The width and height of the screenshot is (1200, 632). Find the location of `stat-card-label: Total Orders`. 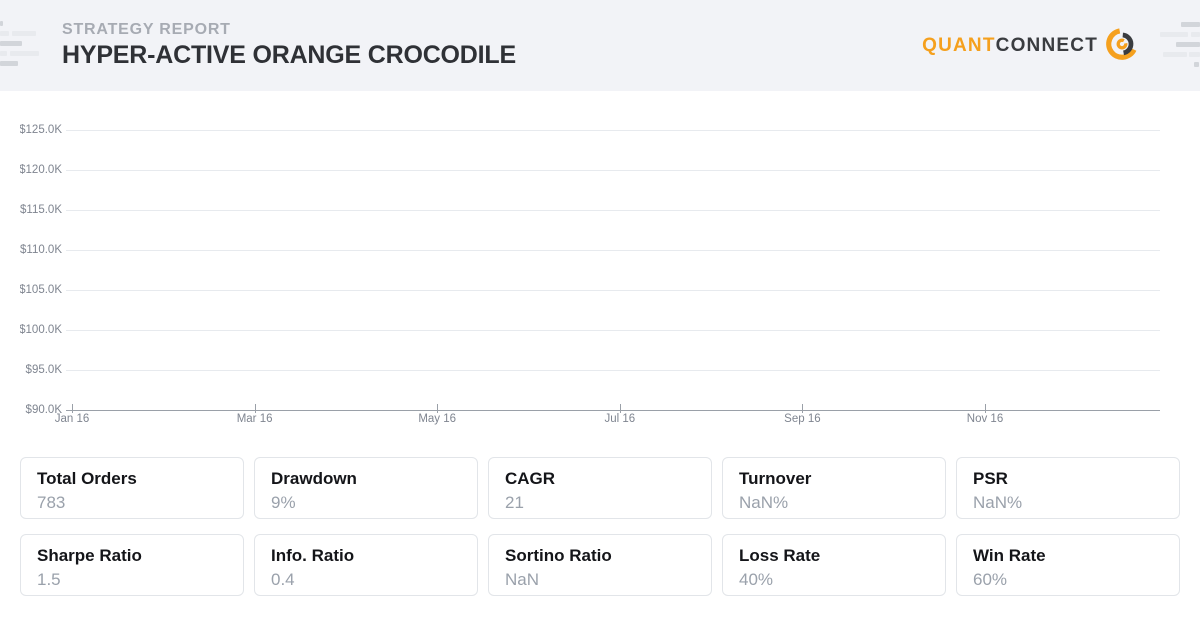

stat-card-label: Total Orders is located at coordinates (87, 478).